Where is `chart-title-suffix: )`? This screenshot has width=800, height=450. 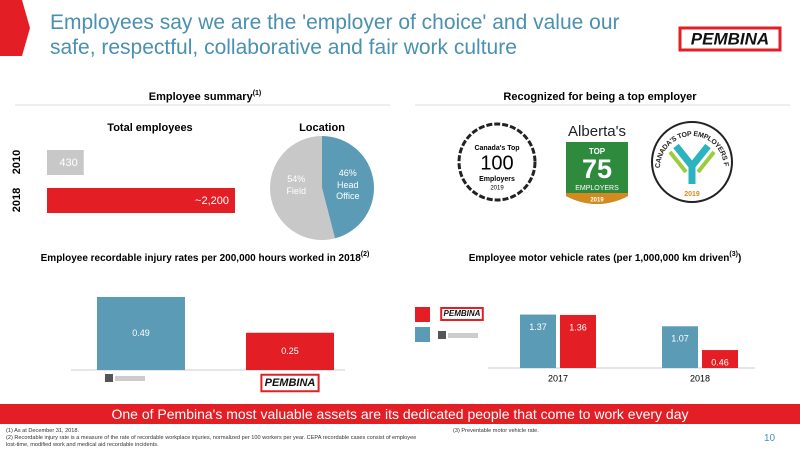 chart-title-suffix: ) is located at coordinates (739, 258).